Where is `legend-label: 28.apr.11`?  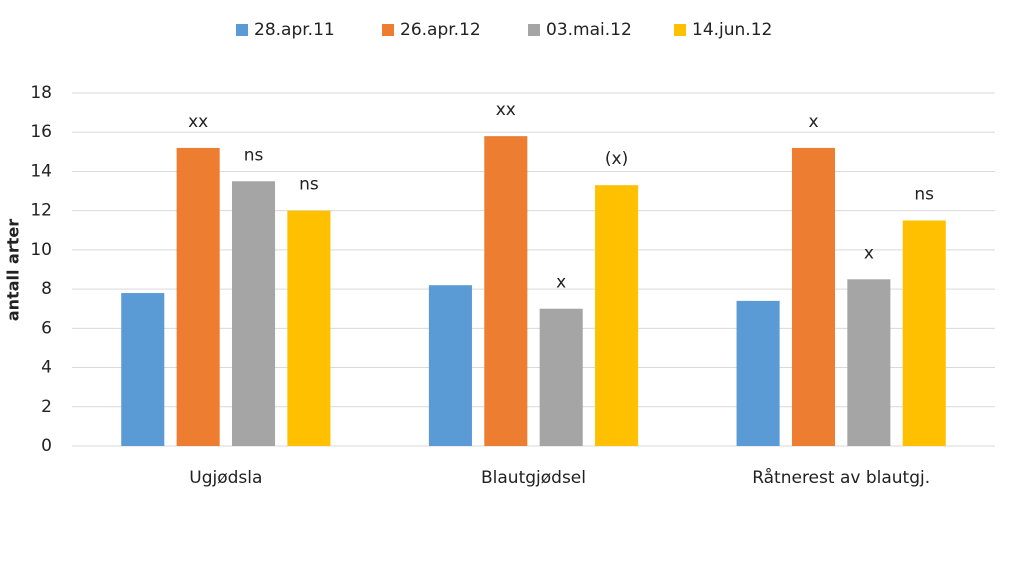
legend-label: 28.apr.11 is located at coordinates (294, 30).